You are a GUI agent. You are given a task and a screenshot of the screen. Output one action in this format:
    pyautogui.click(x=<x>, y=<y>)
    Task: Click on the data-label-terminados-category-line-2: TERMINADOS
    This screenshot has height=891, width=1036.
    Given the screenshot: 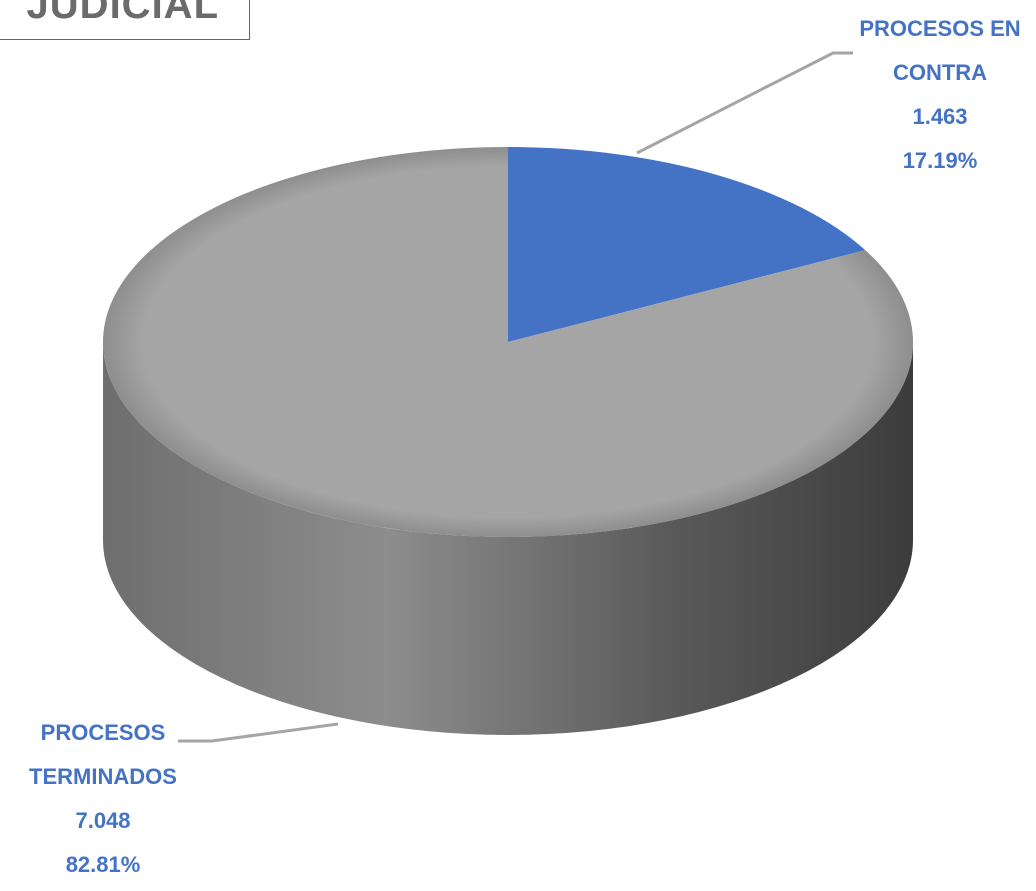 What is the action you would take?
    pyautogui.click(x=103, y=776)
    